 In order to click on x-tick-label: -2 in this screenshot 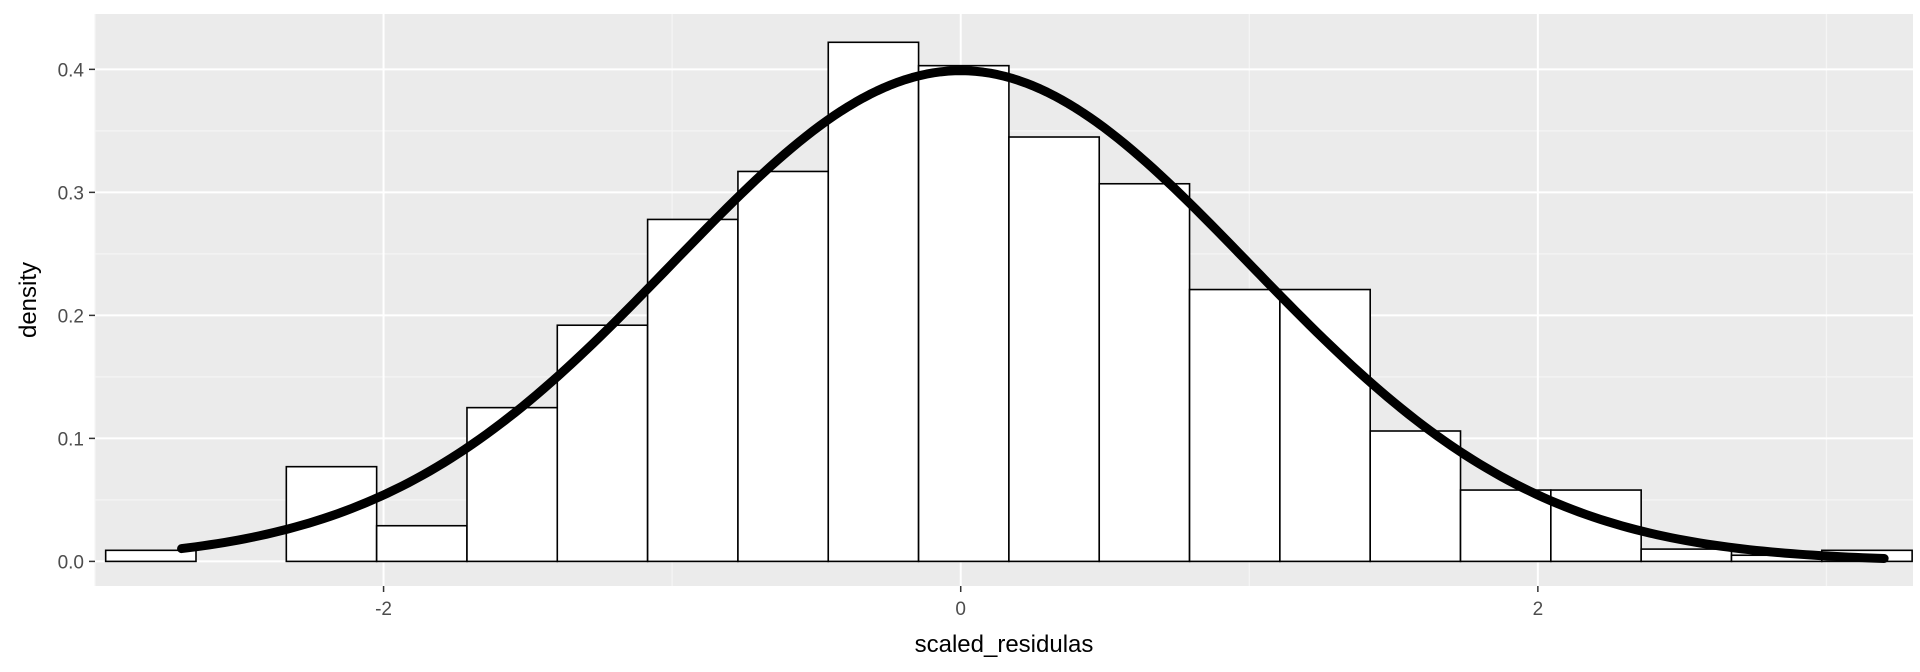, I will do `click(383, 609)`.